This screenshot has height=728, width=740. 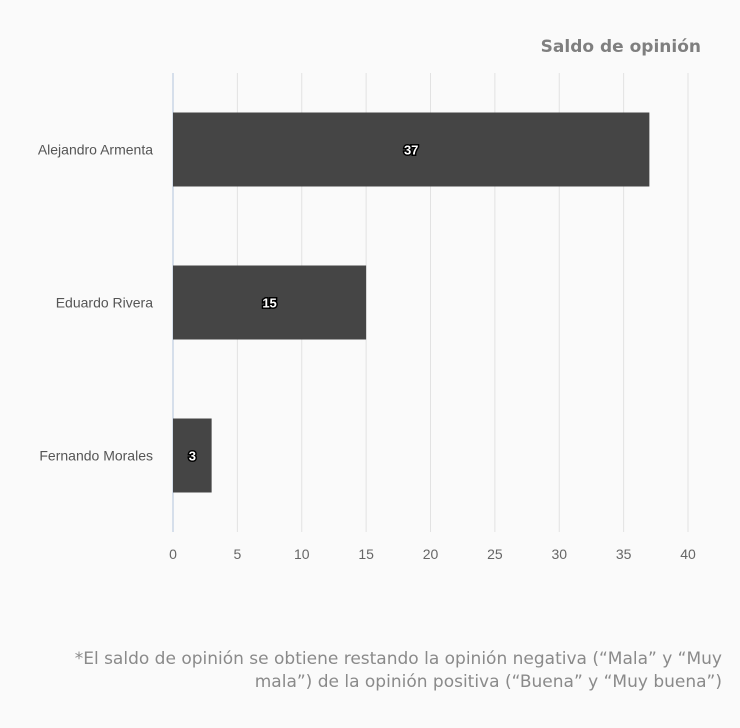 What do you see at coordinates (688, 554) in the screenshot?
I see `x-tick-label-40: 40` at bounding box center [688, 554].